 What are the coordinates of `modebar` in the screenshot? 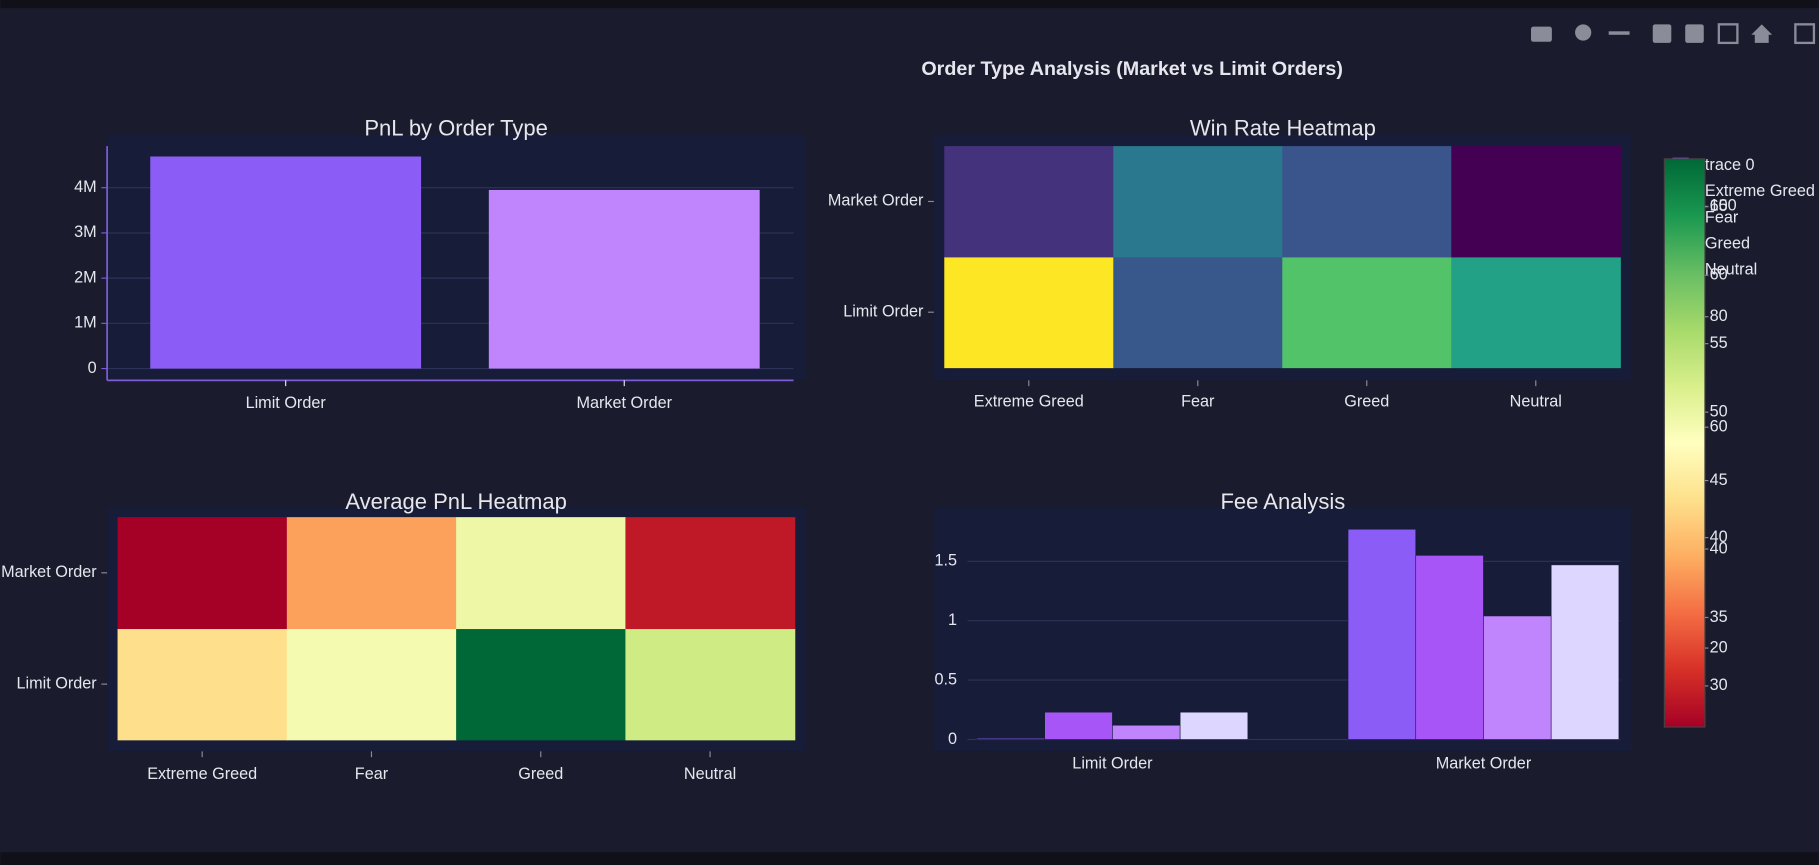 It's located at (1673, 34).